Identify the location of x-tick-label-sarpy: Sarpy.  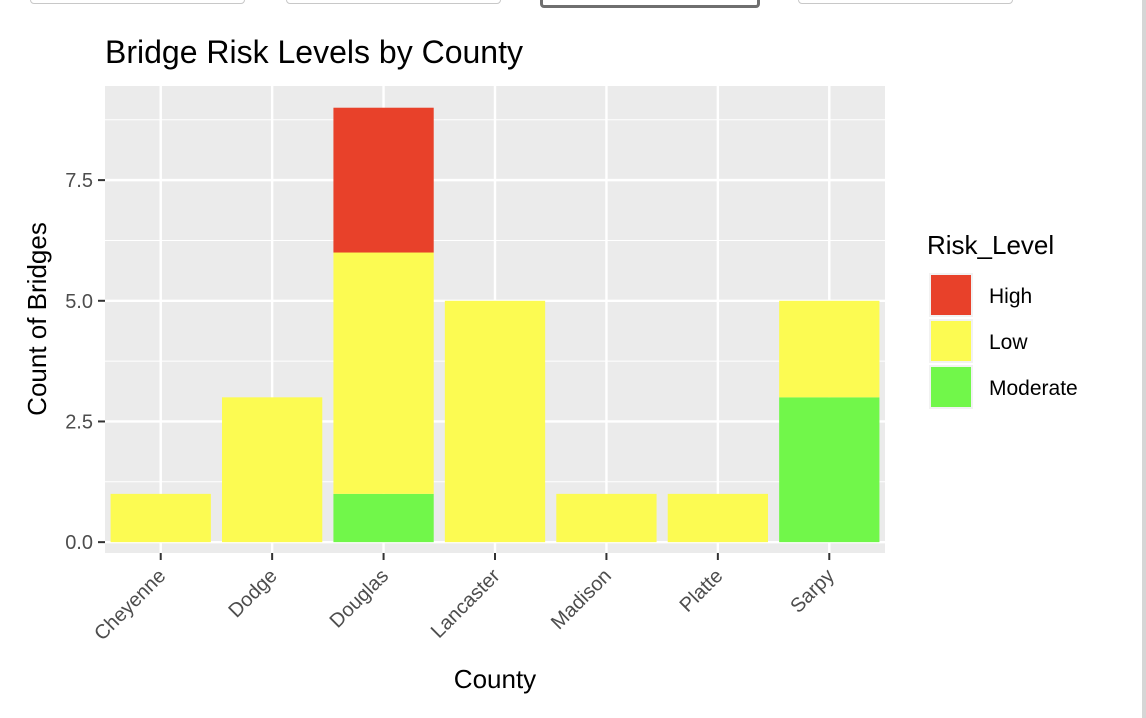
(812, 591).